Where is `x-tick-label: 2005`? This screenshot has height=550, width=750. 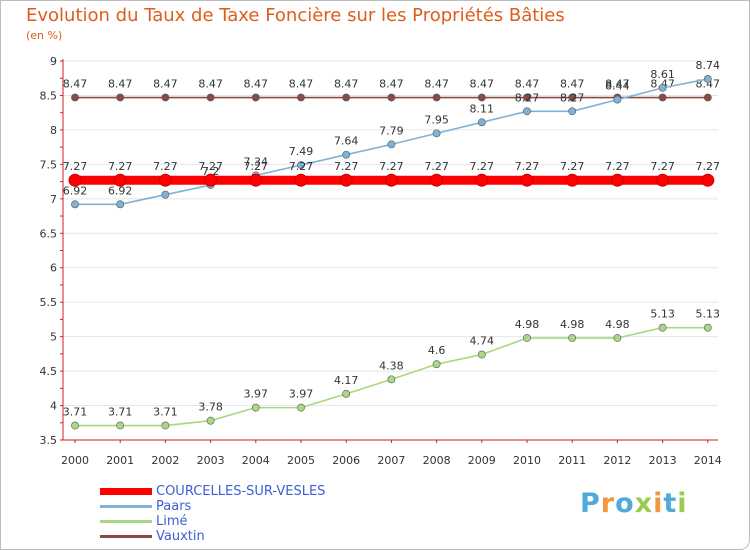
x-tick-label: 2005 is located at coordinates (301, 460).